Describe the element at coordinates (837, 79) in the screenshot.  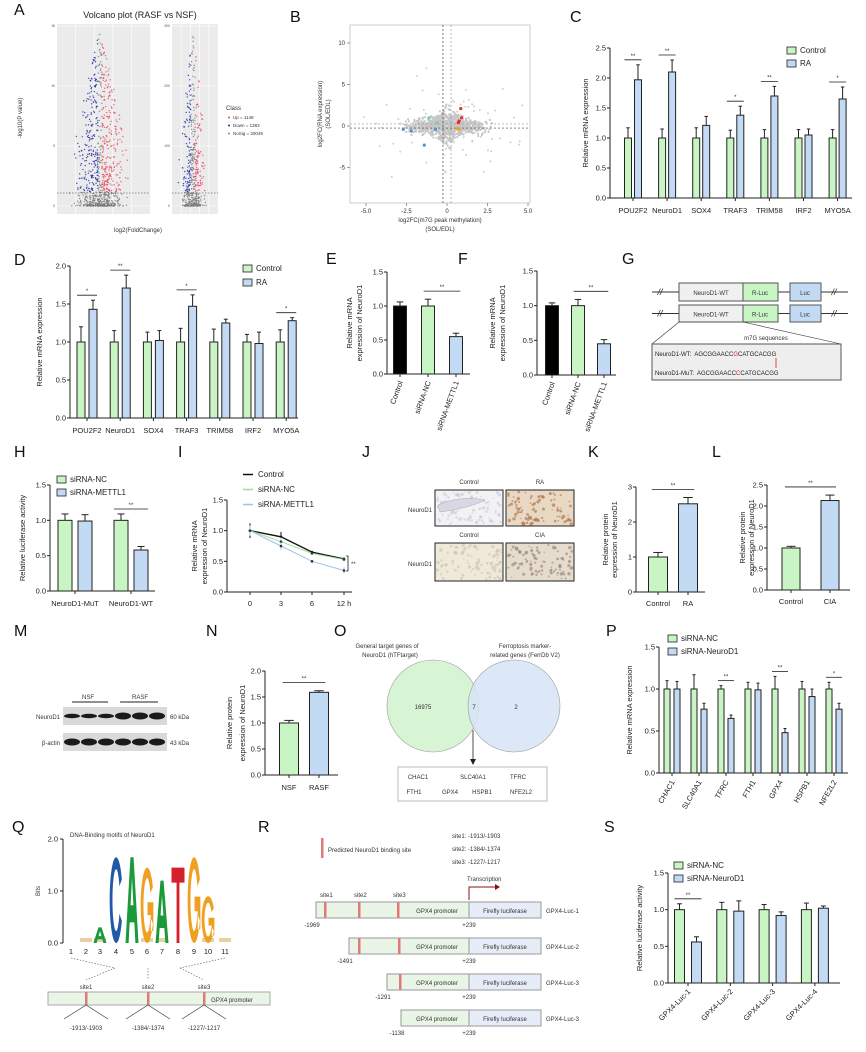
I see `significance-label: *` at that location.